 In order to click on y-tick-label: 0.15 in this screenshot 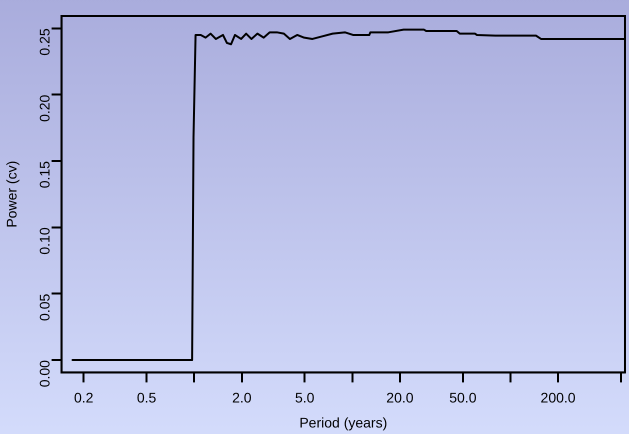, I will do `click(44, 174)`.